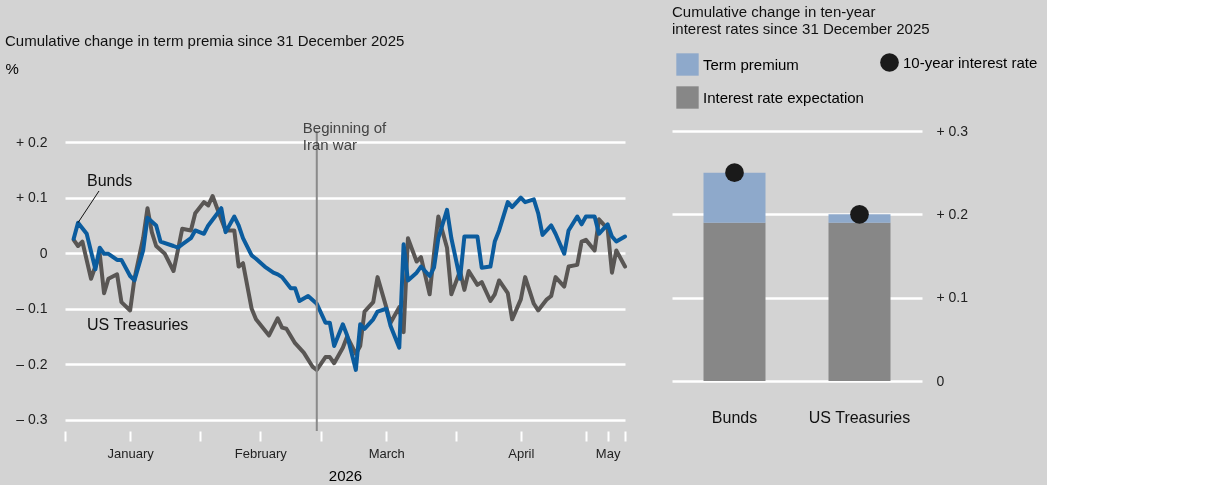  What do you see at coordinates (940, 380) in the screenshot?
I see `y2-tick-label: 0` at bounding box center [940, 380].